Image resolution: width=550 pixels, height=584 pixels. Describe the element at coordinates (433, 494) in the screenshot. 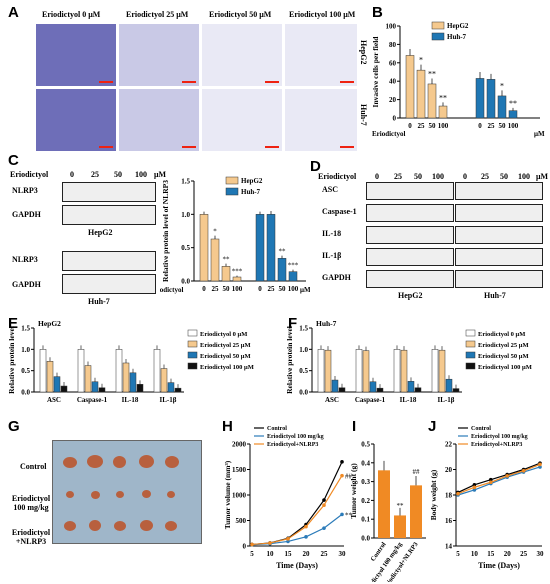

I see `y-axis-label: Body weight (g)` at that location.